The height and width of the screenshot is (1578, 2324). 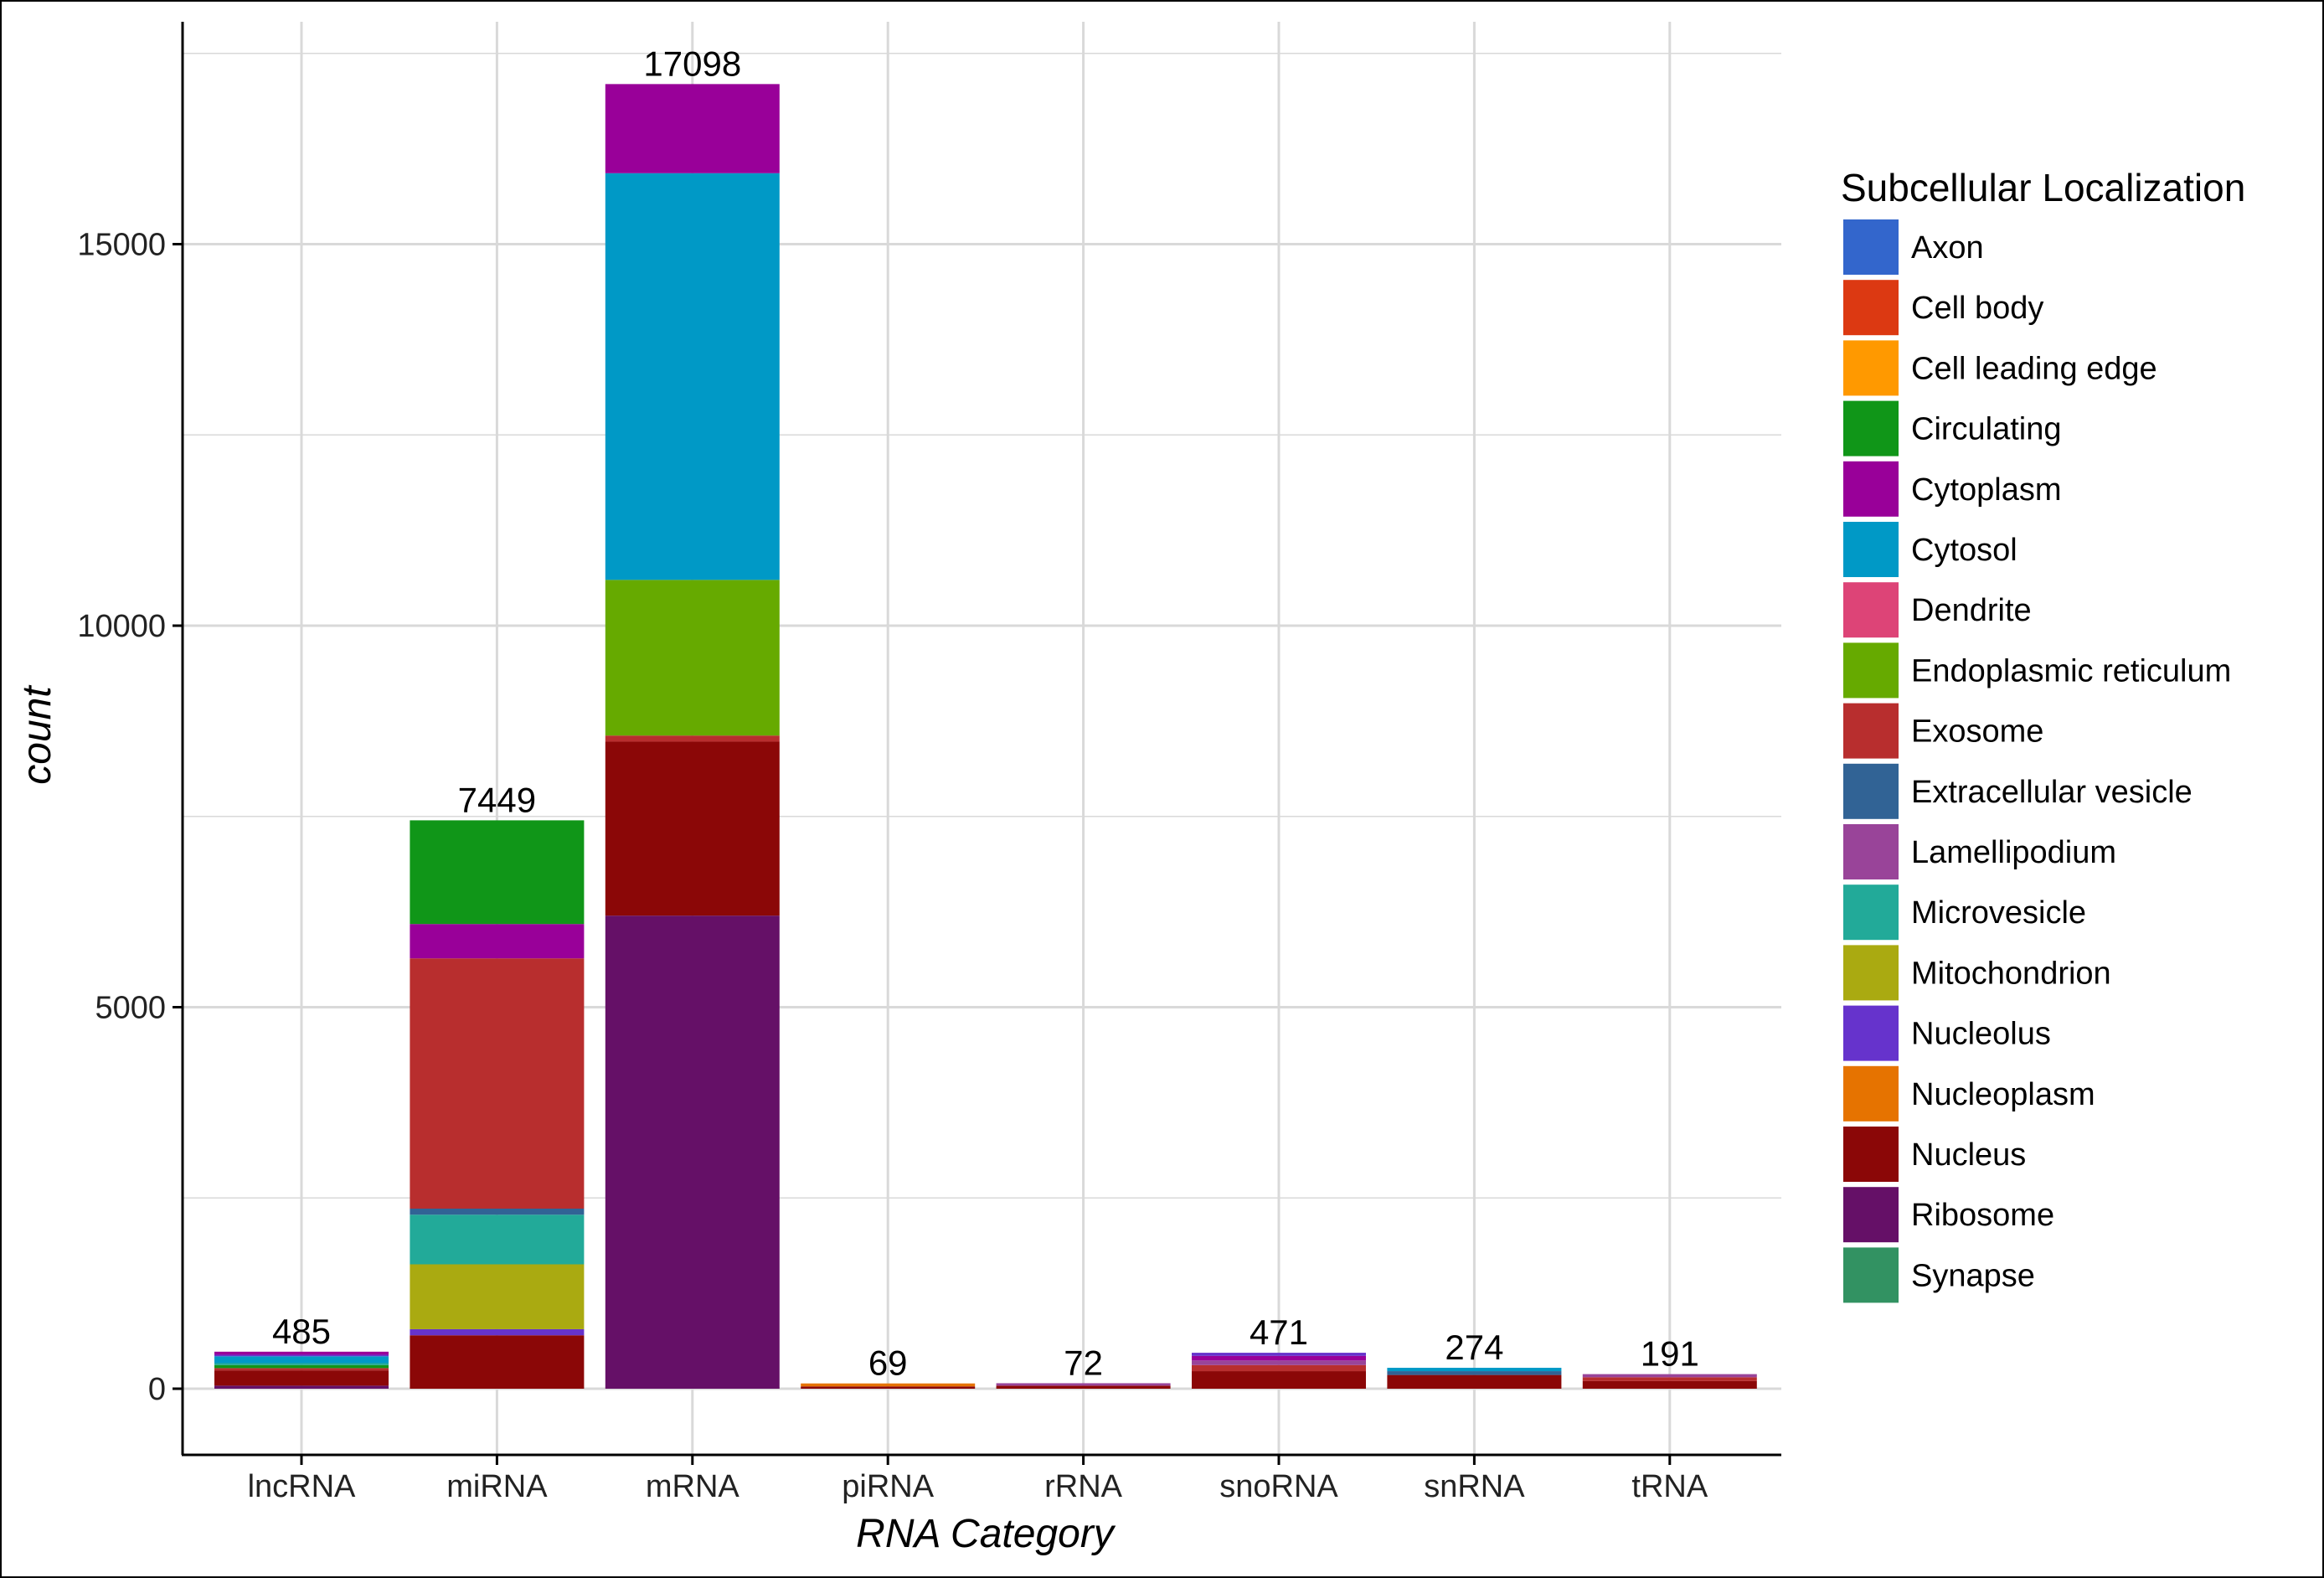 What do you see at coordinates (2052, 793) in the screenshot?
I see `legend-label: Extracellular vesicle` at bounding box center [2052, 793].